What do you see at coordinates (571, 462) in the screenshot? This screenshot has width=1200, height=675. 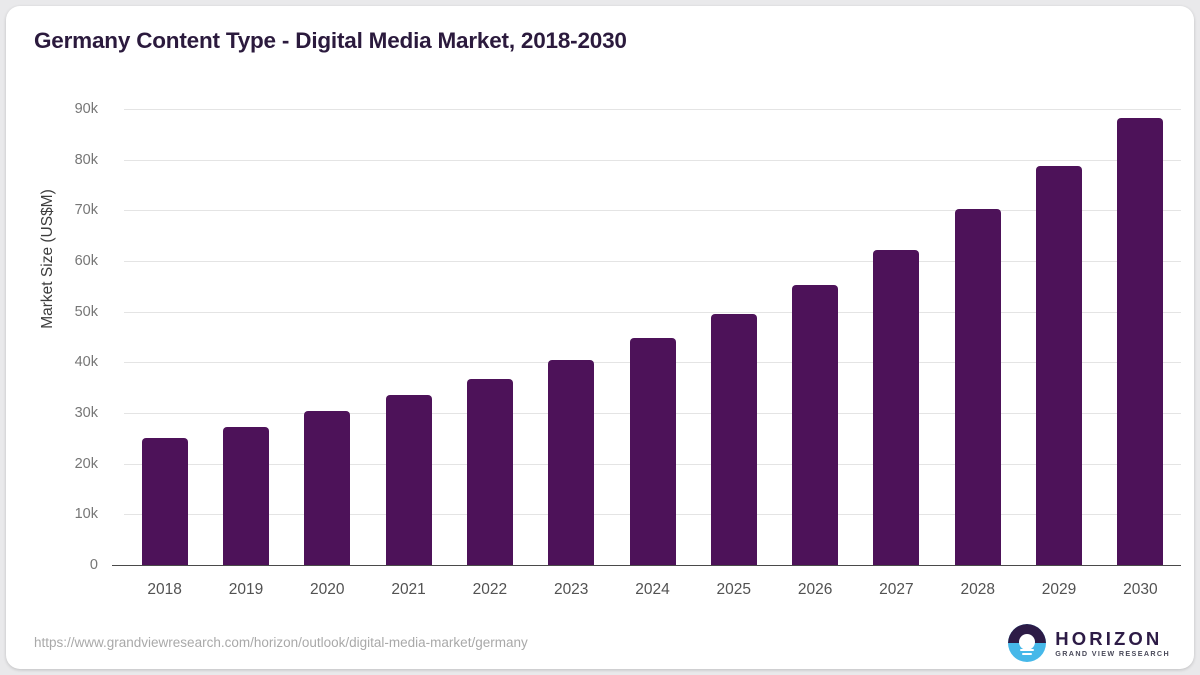 I see `bar-2023` at bounding box center [571, 462].